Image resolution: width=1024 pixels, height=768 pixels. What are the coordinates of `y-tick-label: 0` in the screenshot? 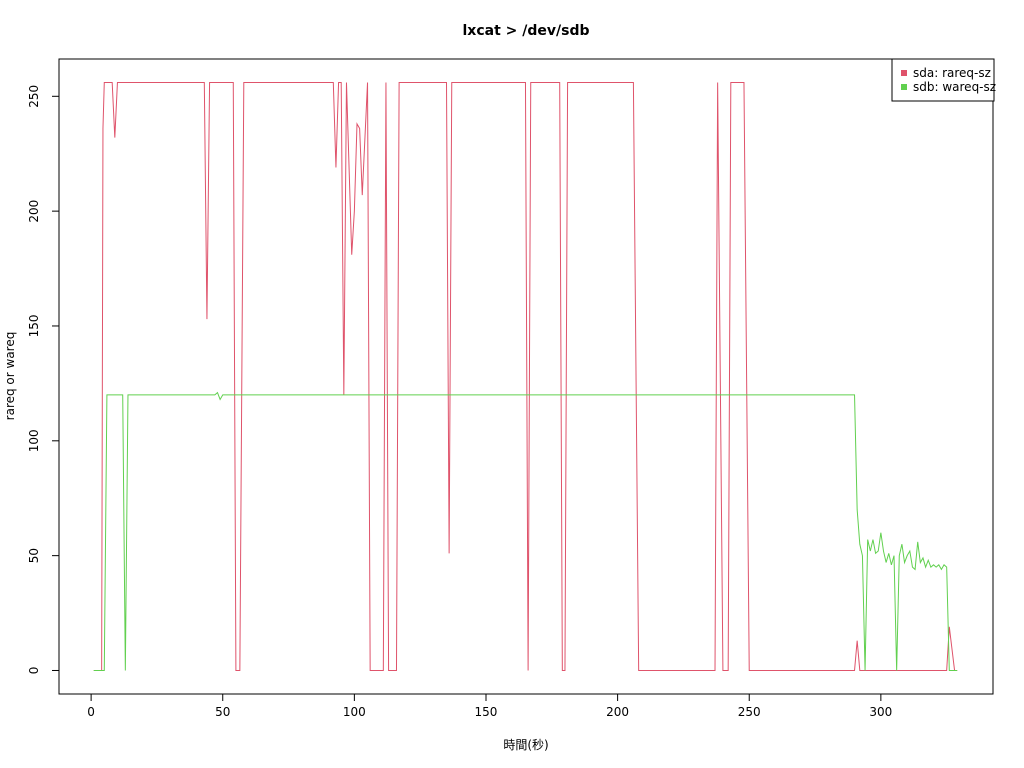 It's located at (34, 671).